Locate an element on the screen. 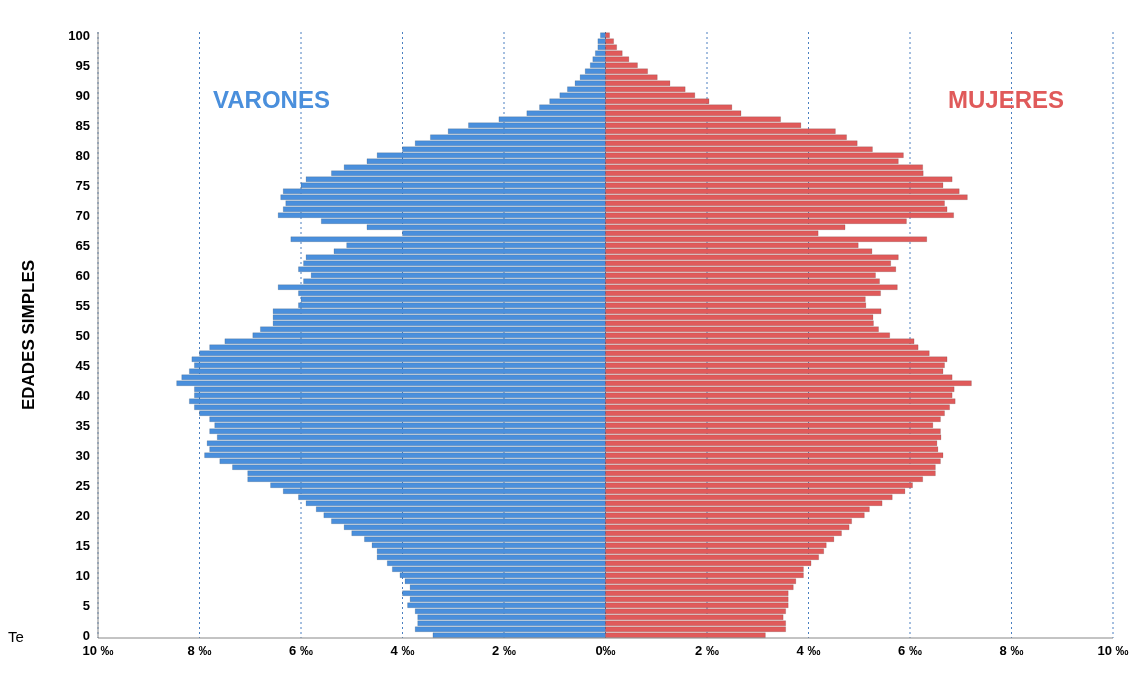 This screenshot has width=1145, height=690. y-tick-label: 75 is located at coordinates (82, 185).